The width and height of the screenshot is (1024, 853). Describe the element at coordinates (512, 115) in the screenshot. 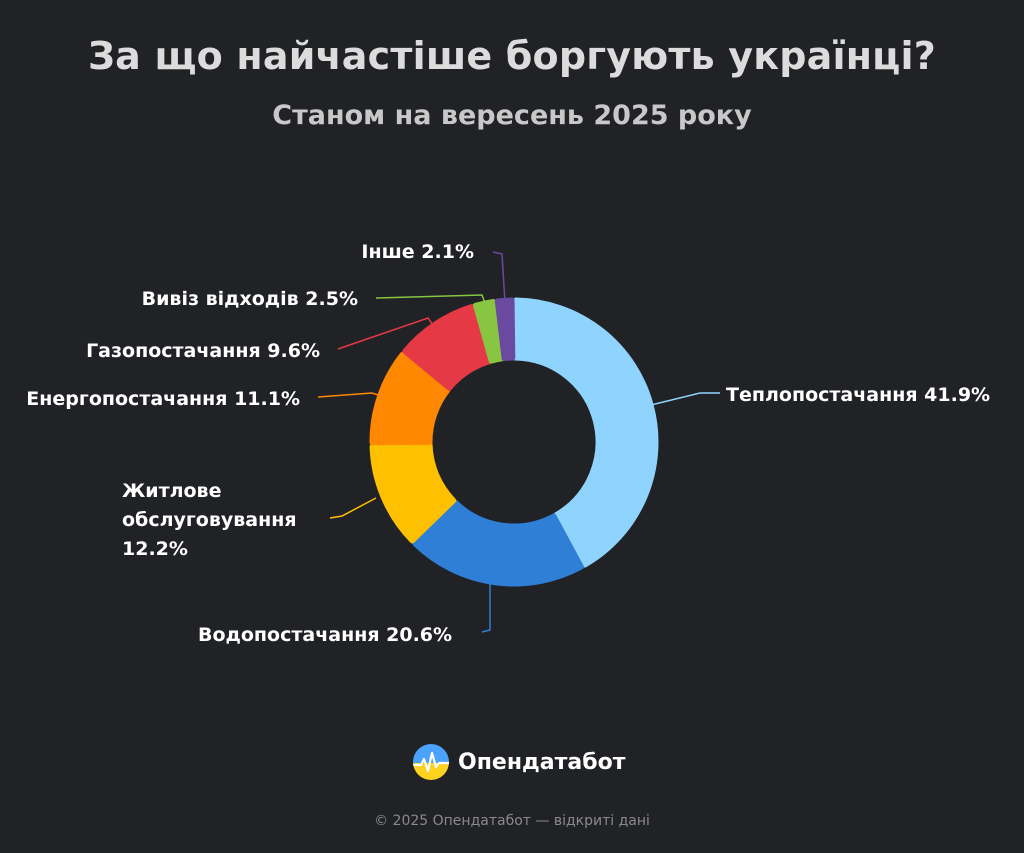

I see `chart-subtitle: Станом на вересень 2025 року` at that location.